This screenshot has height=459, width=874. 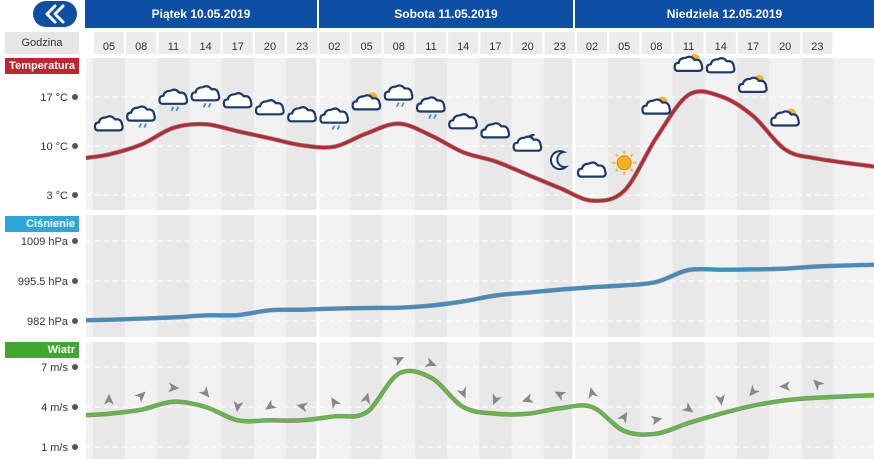 I want to click on double-chevron-left-icon, so click(x=55, y=14).